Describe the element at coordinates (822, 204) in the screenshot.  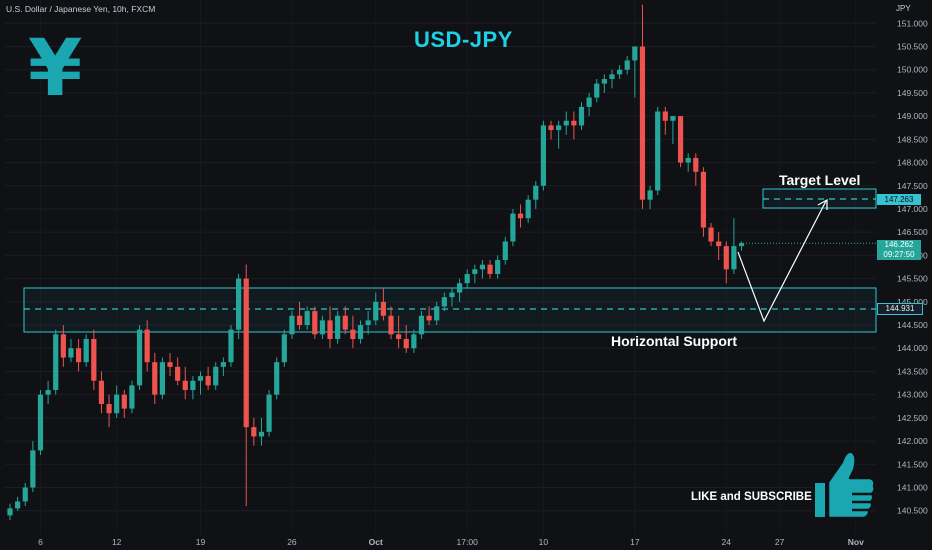
I see `projection-arrowhead` at that location.